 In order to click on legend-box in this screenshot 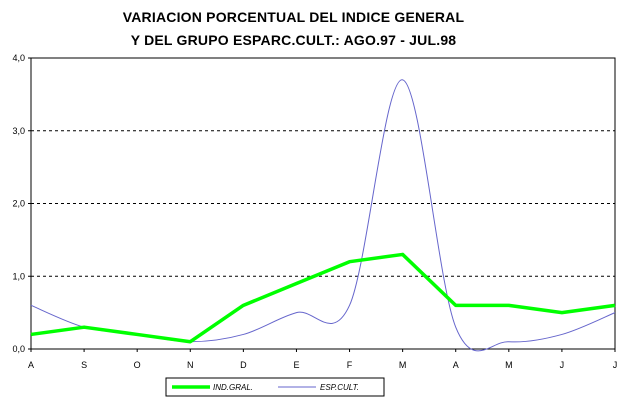, I will do `click(275, 387)`.